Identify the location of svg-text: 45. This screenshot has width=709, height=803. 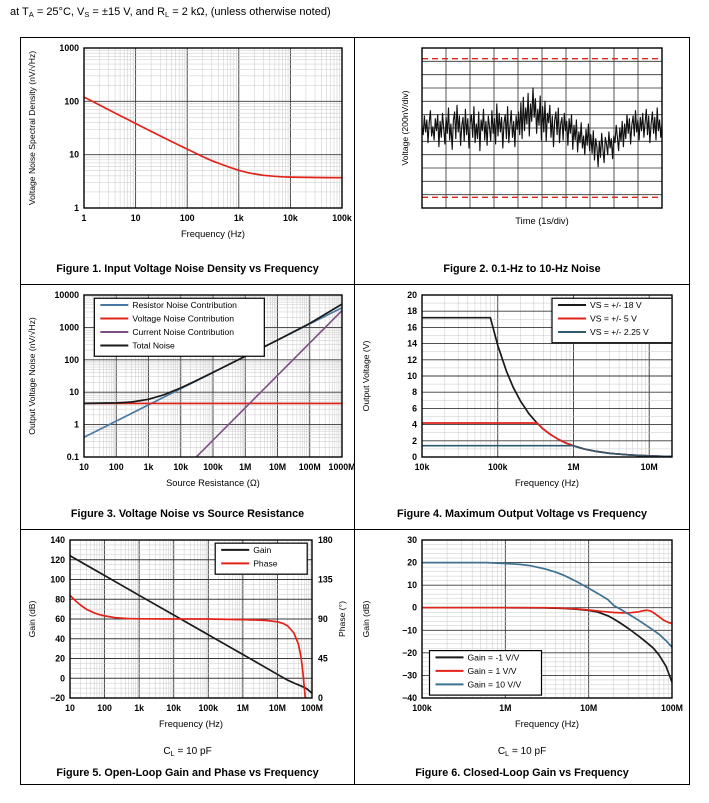
(323, 659).